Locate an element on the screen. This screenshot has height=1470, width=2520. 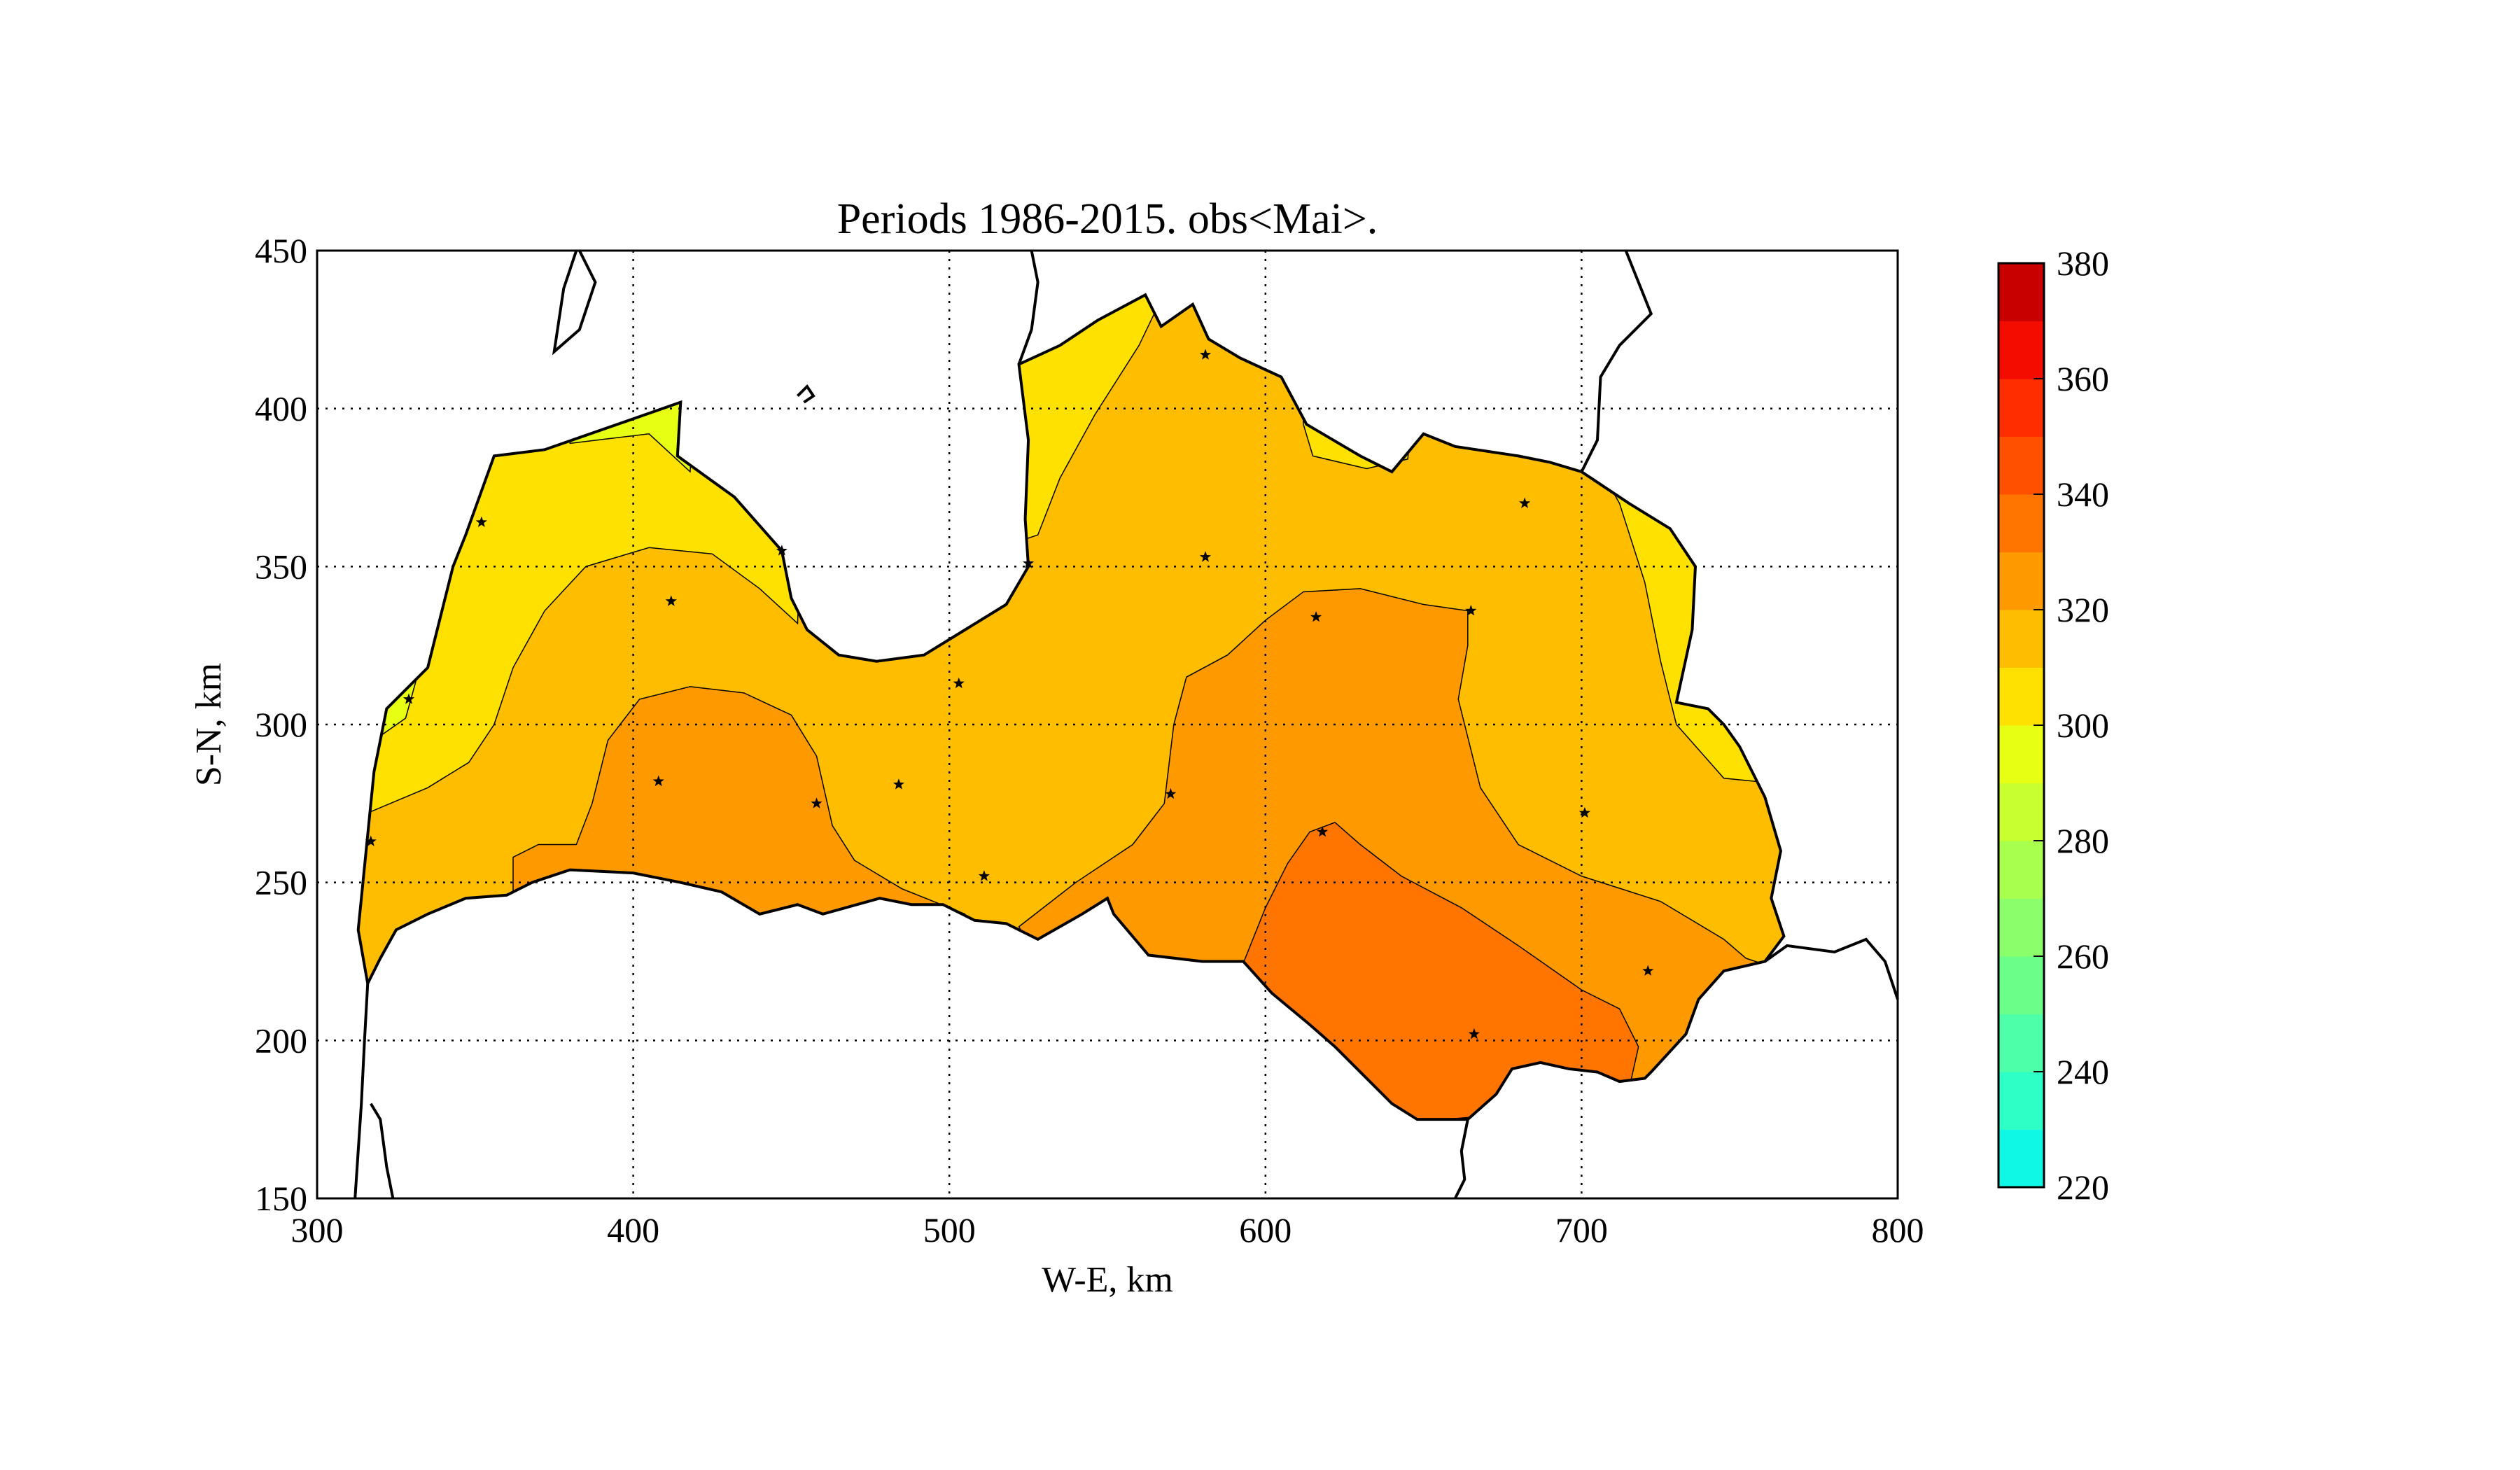
y-tick-label: 150 is located at coordinates (281, 1198).